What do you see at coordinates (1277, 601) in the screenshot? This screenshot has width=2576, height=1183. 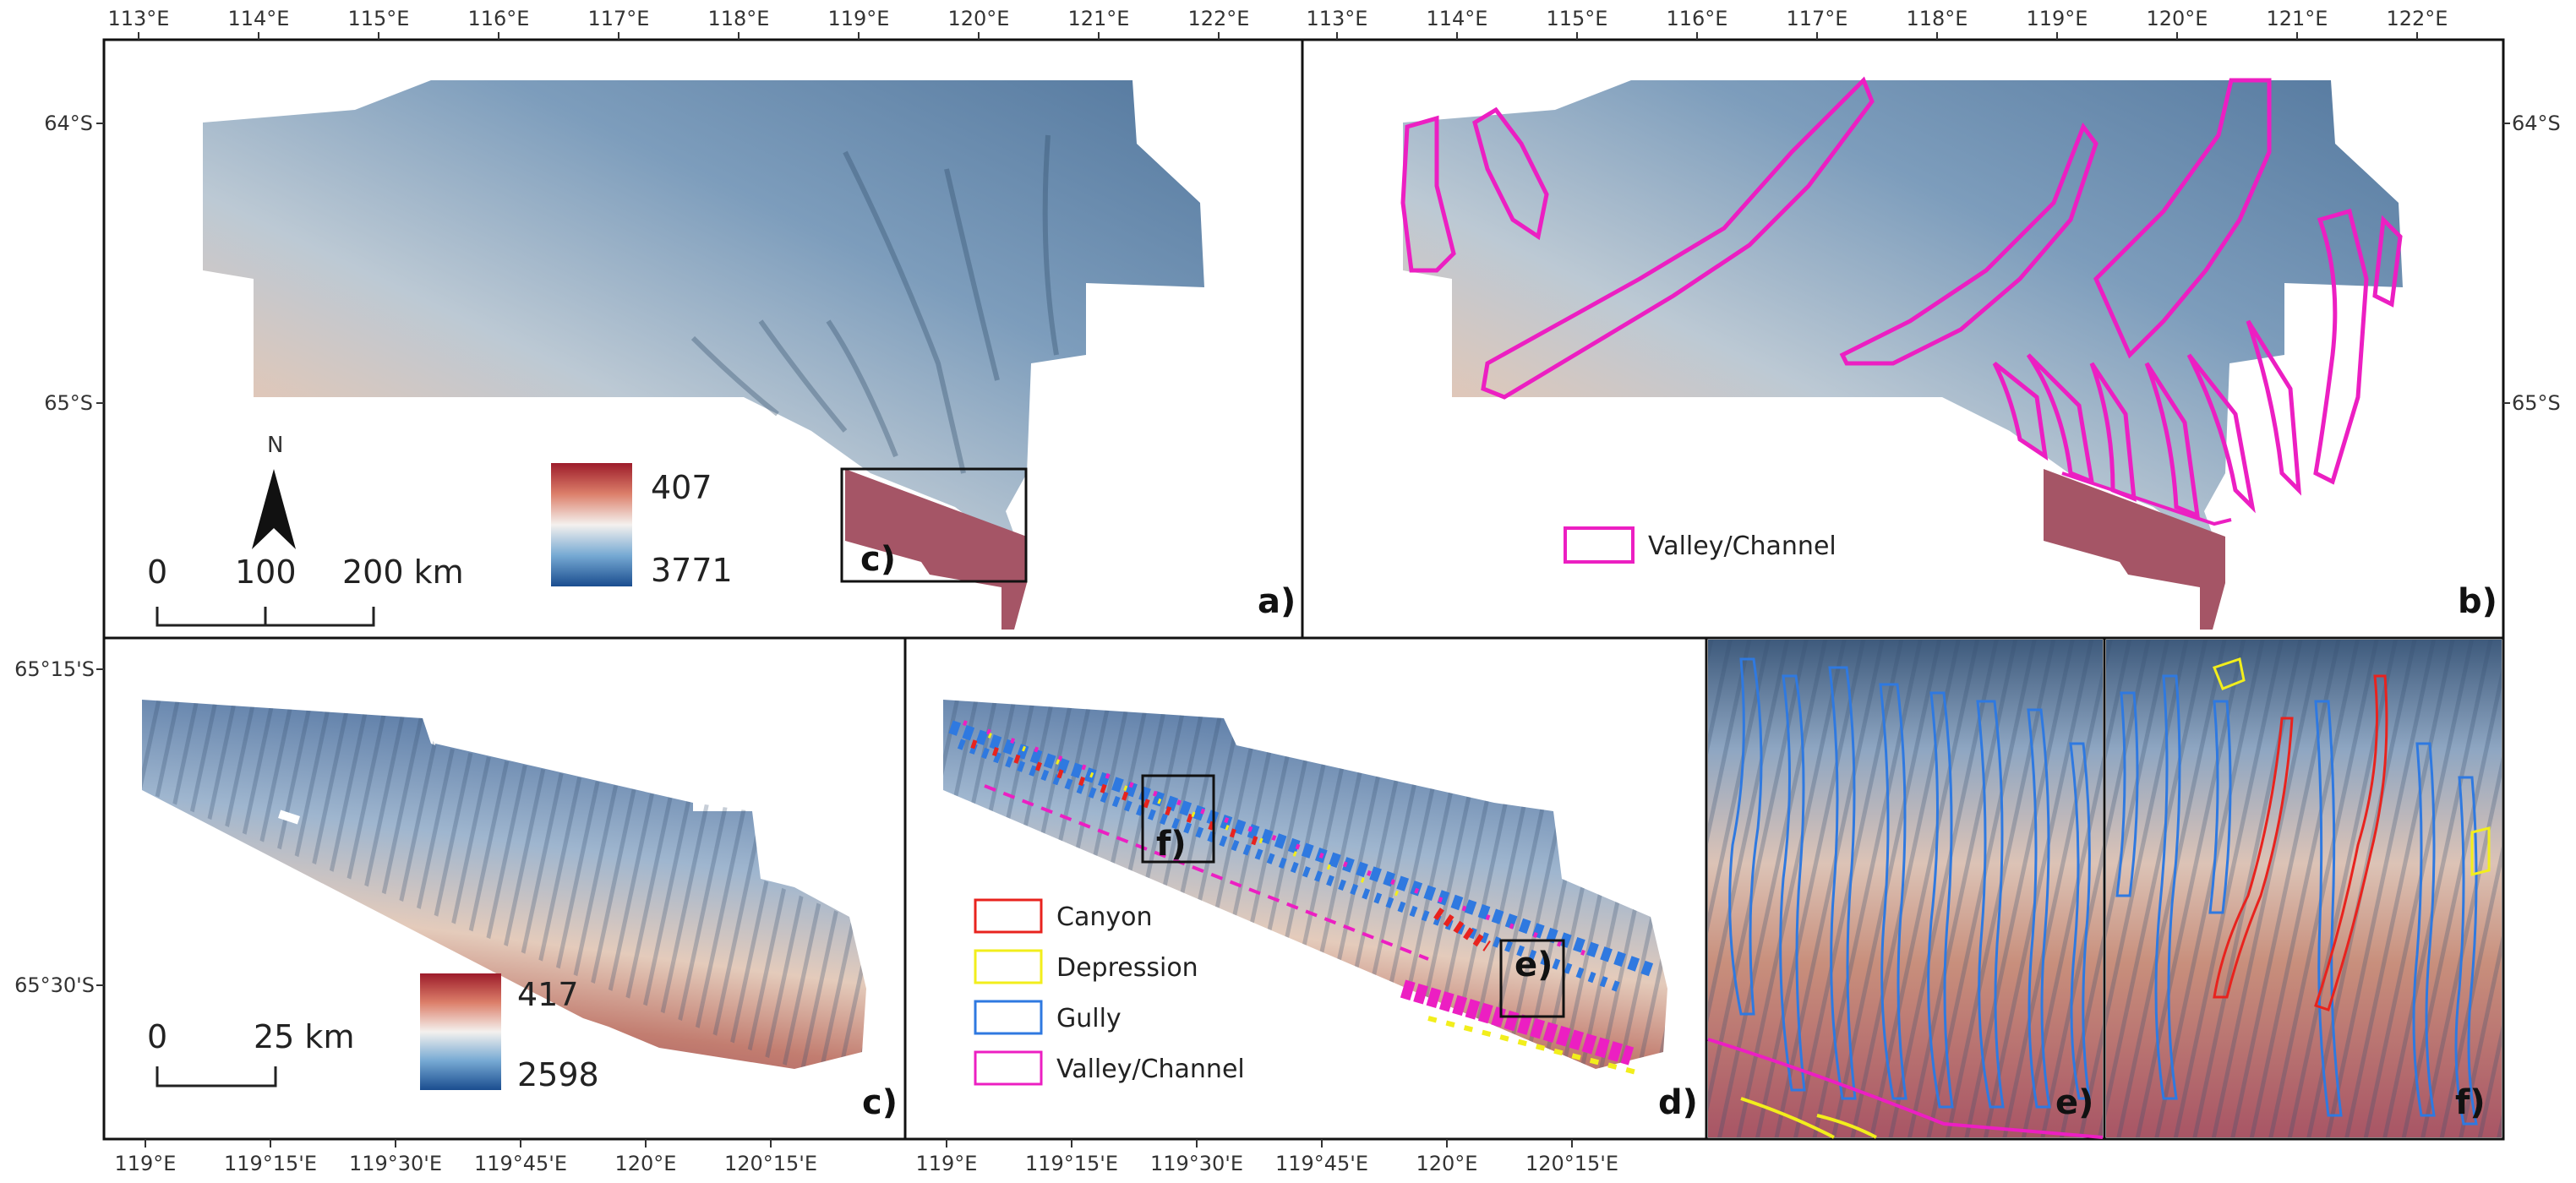 I see `panel-label-a: a)` at bounding box center [1277, 601].